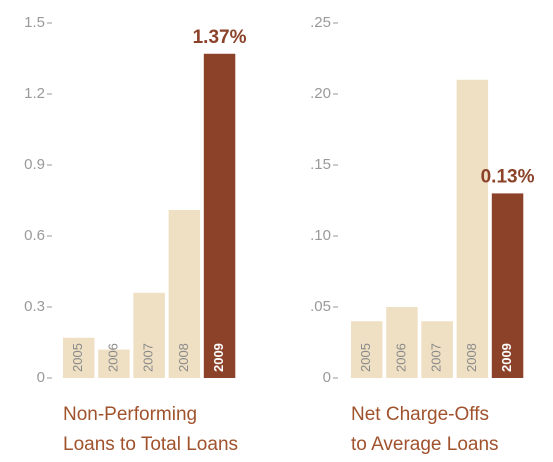 The image size is (553, 462). Describe the element at coordinates (150, 444) in the screenshot. I see `chart-title: Loans to Total Loans` at that location.